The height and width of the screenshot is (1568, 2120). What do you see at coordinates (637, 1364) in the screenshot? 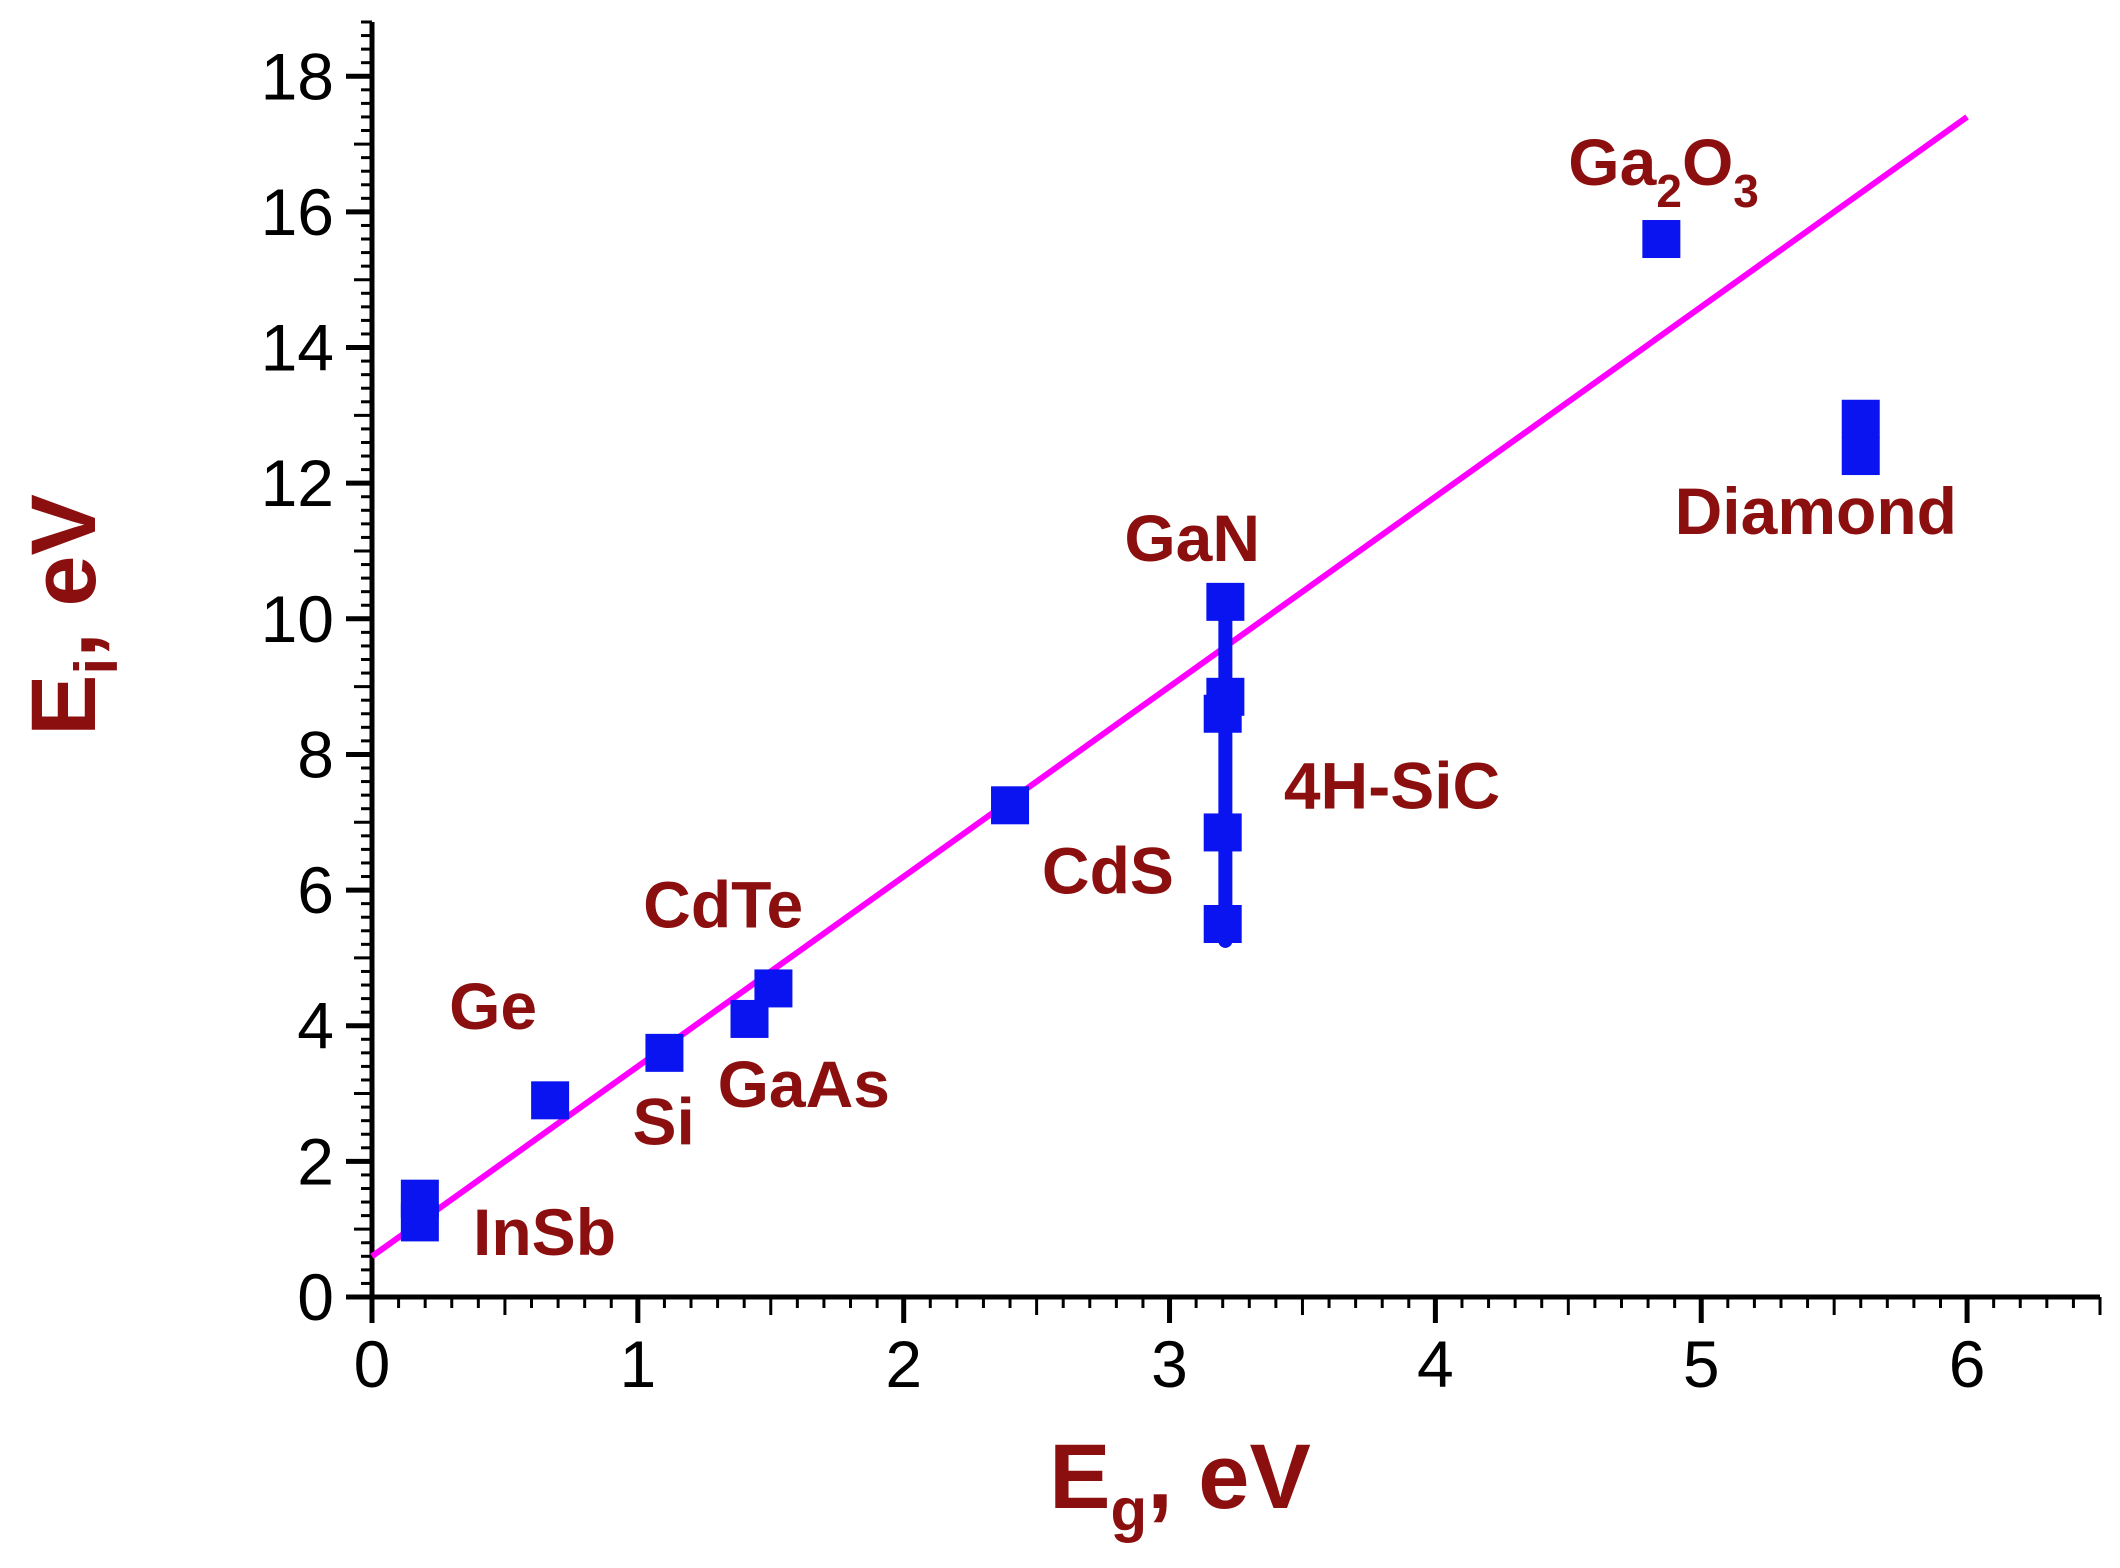
I see `x-tick-label: 1` at bounding box center [637, 1364].